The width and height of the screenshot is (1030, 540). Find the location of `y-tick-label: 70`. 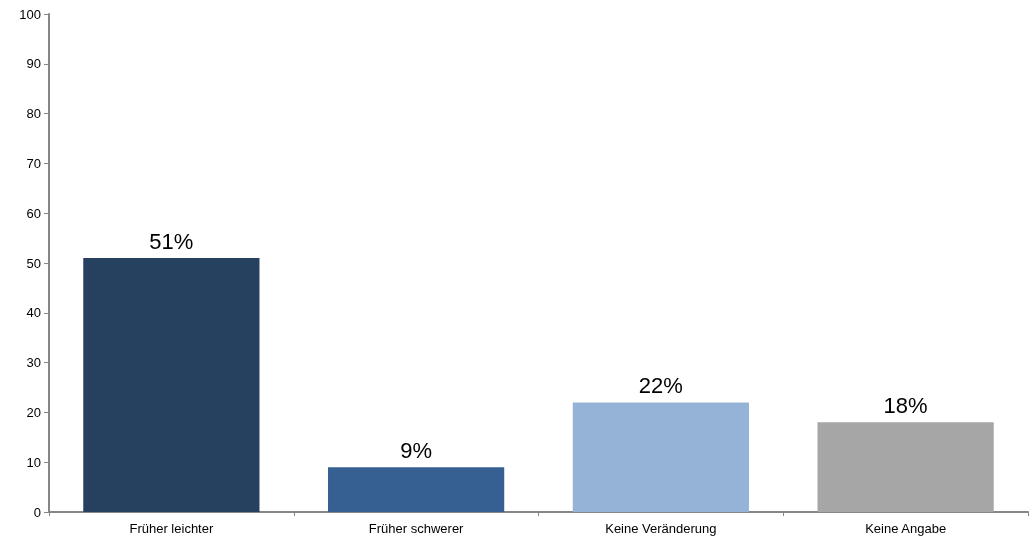

y-tick-label: 70 is located at coordinates (33, 163).